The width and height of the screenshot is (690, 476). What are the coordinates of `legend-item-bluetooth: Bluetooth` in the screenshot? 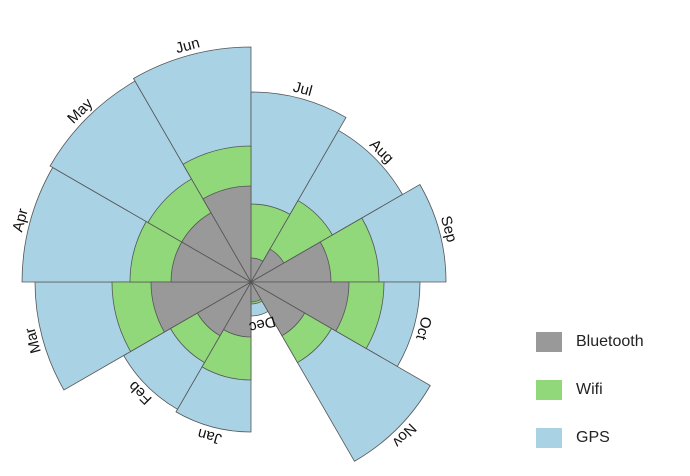 It's located at (611, 342).